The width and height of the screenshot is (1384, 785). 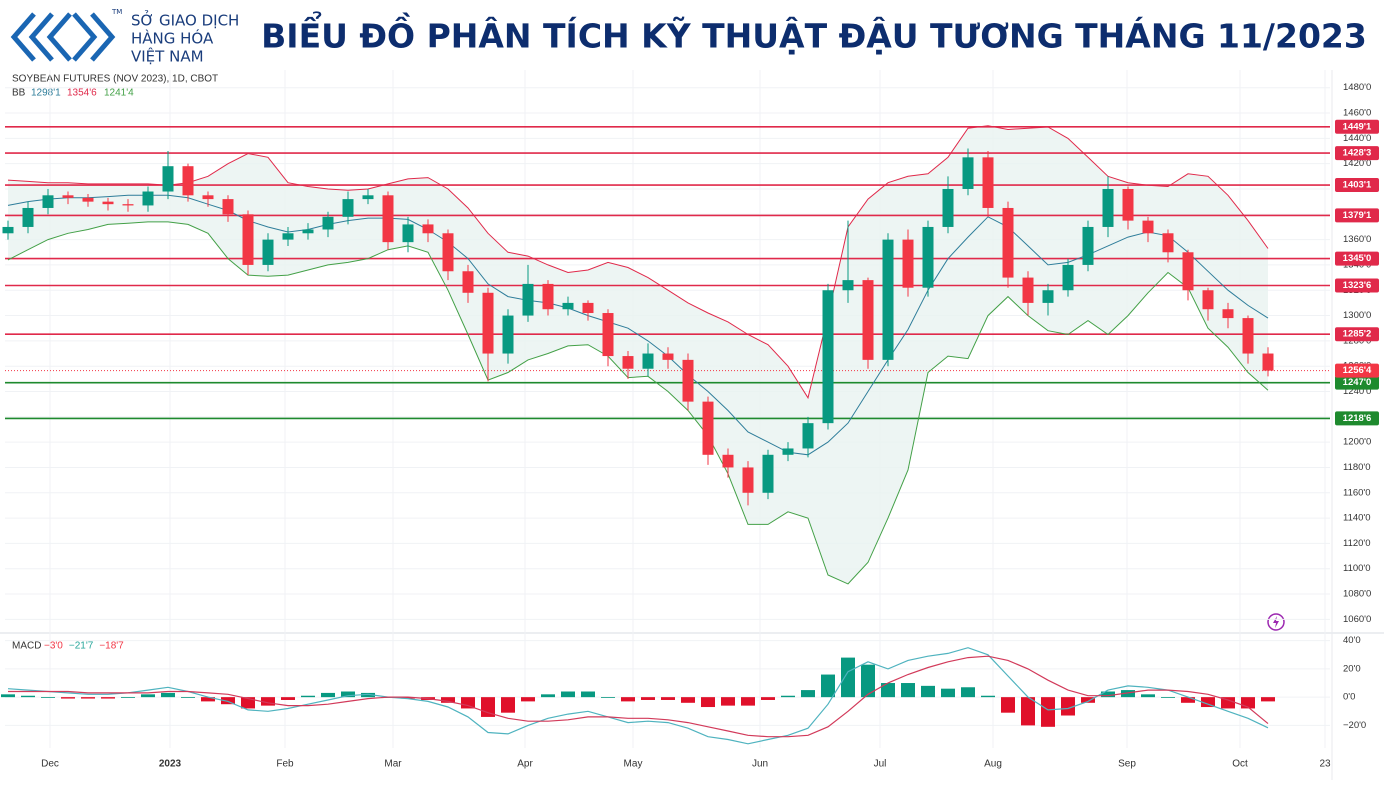 I want to click on bb-label: BB, so click(x=19, y=93).